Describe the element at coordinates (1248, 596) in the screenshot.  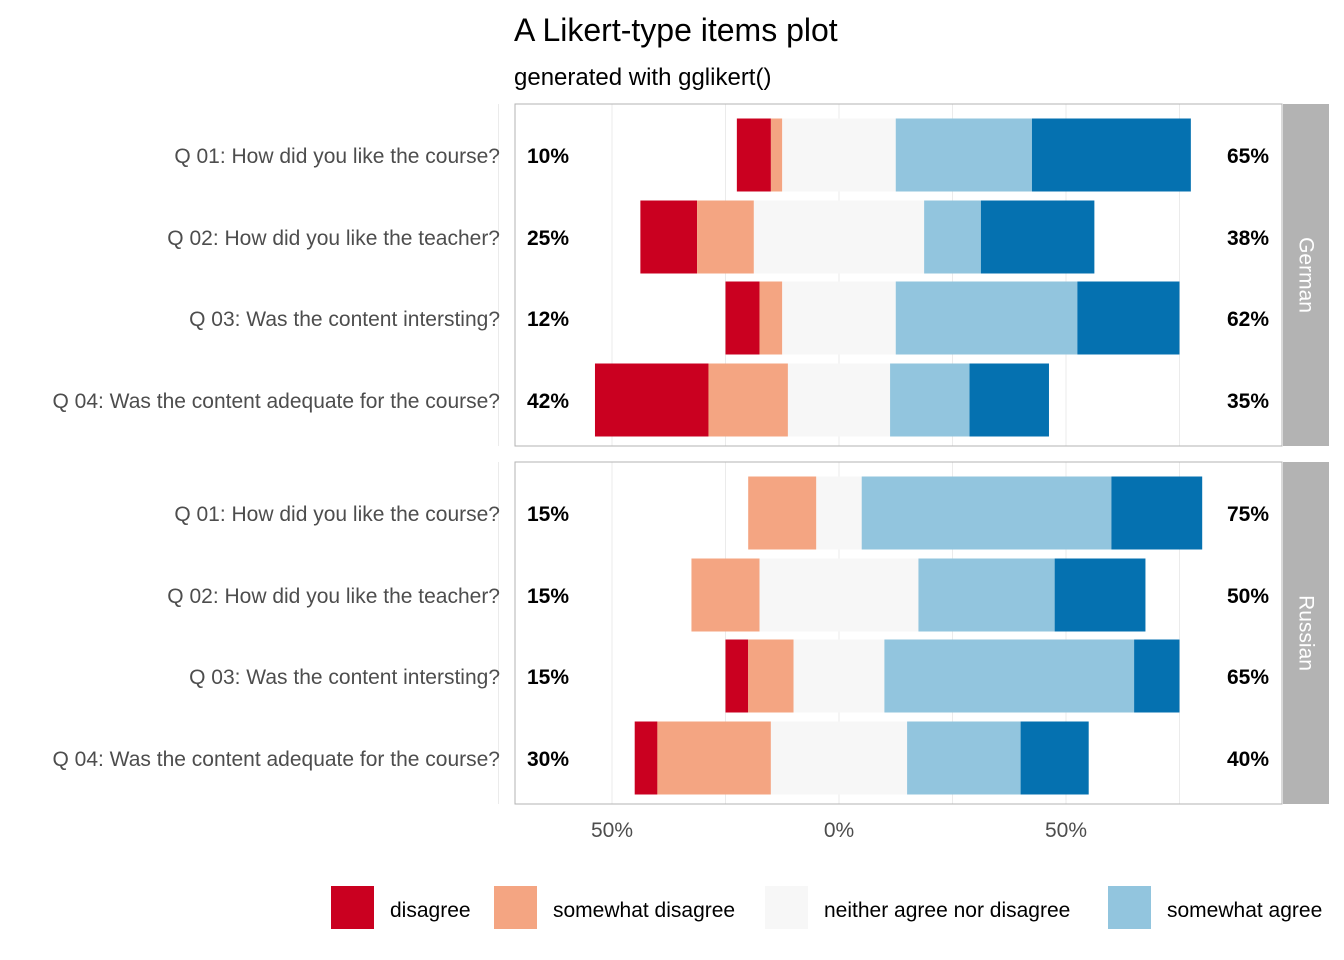
I see `right-total-label: 50%` at that location.